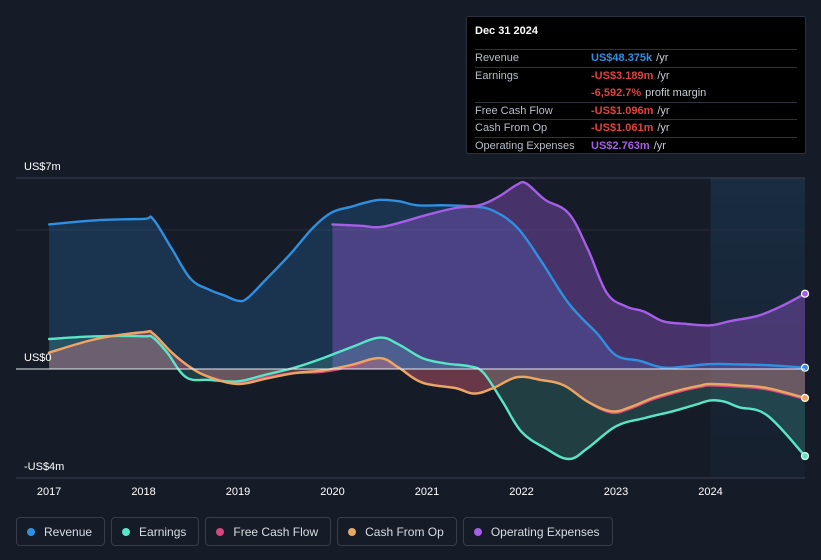 Image resolution: width=821 pixels, height=560 pixels. Describe the element at coordinates (42, 167) in the screenshot. I see `y-tick-label: US$7m` at that location.